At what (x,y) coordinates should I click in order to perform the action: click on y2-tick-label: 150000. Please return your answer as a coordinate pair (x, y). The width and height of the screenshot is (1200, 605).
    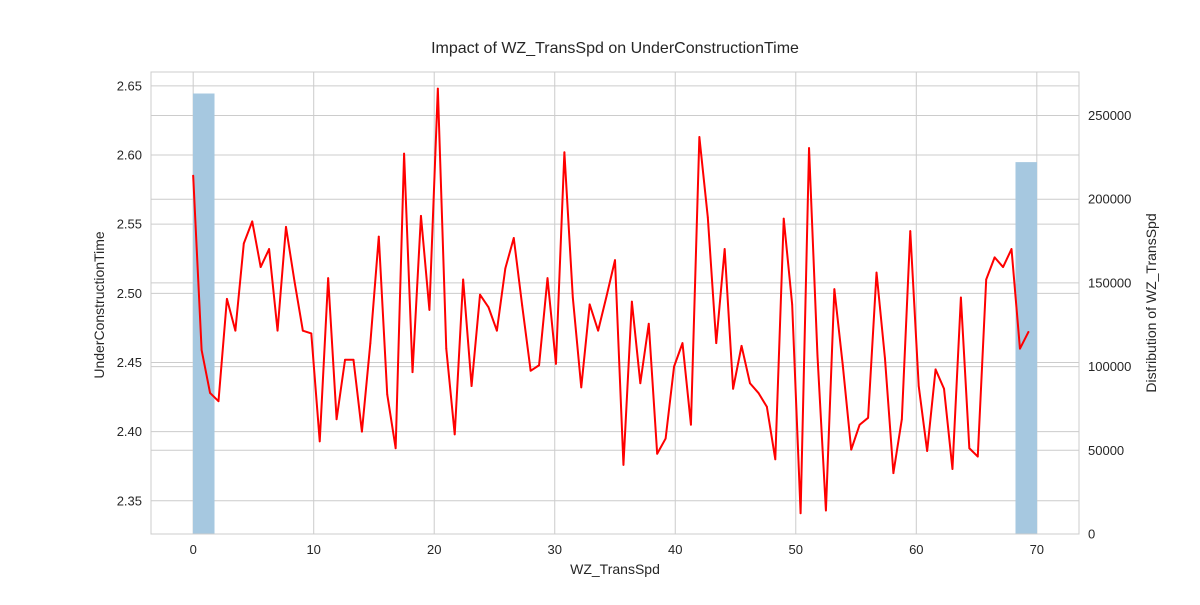
    Looking at the image, I should click on (1109, 282).